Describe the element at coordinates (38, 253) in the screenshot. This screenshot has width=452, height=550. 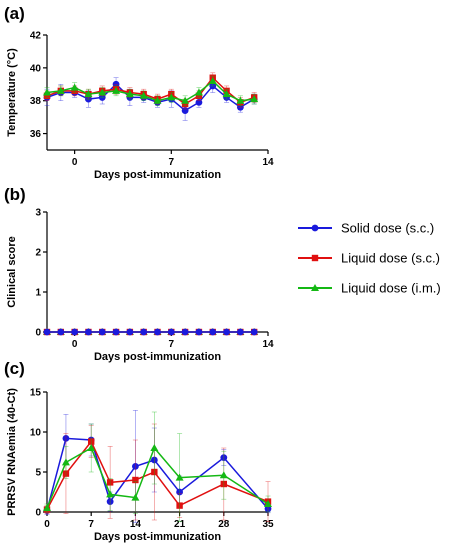
I see `y-tick-label: 2` at that location.